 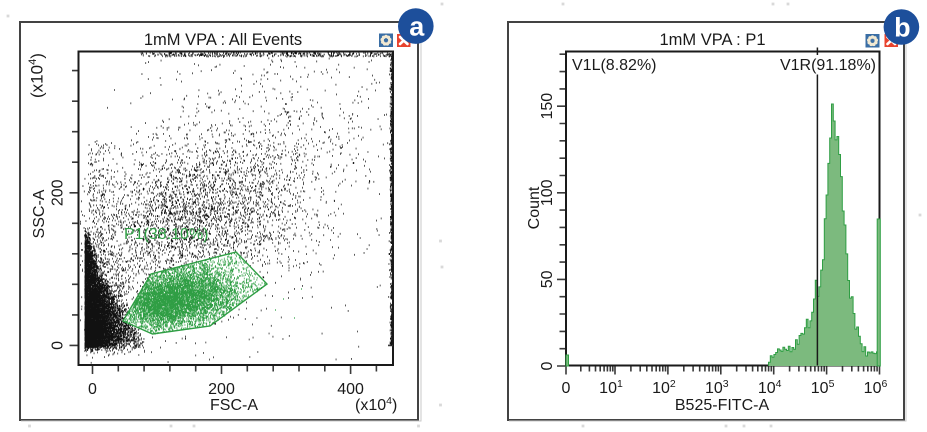 What do you see at coordinates (712, 40) in the screenshot?
I see `svg-text: 1mM VPA : P1` at bounding box center [712, 40].